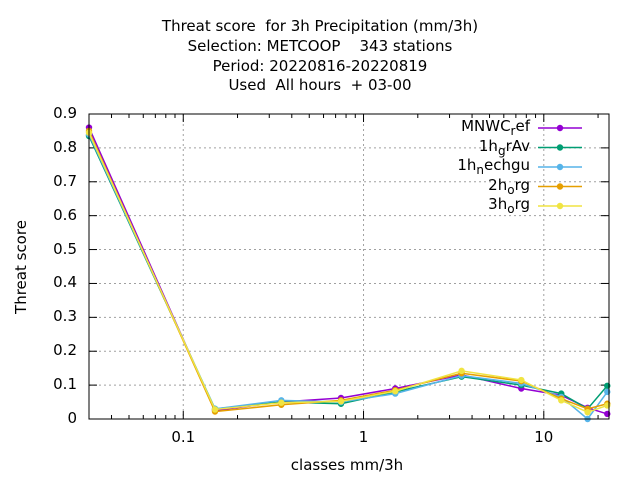 Image resolution: width=640 pixels, height=480 pixels. Describe the element at coordinates (65, 113) in the screenshot. I see `y-tick-label: 0.9` at that location.